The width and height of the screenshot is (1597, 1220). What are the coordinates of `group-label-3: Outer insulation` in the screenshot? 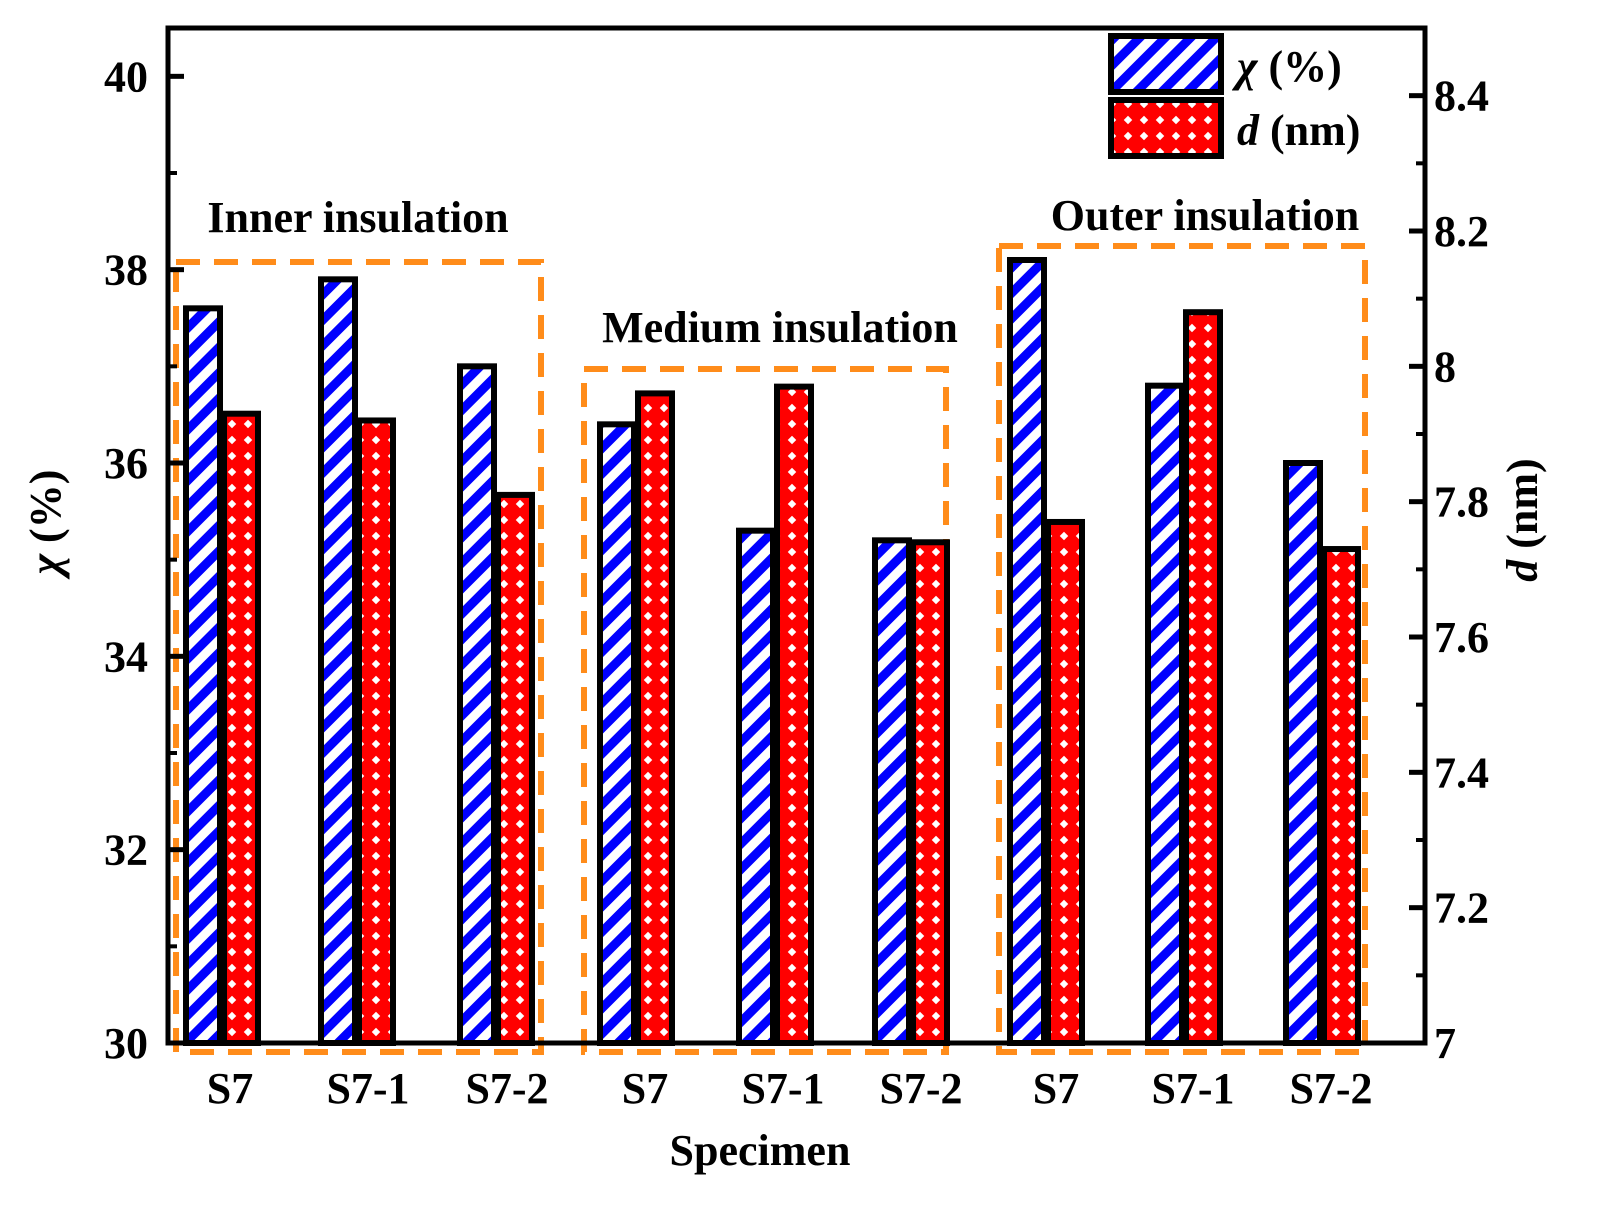 It's located at (1205, 215).